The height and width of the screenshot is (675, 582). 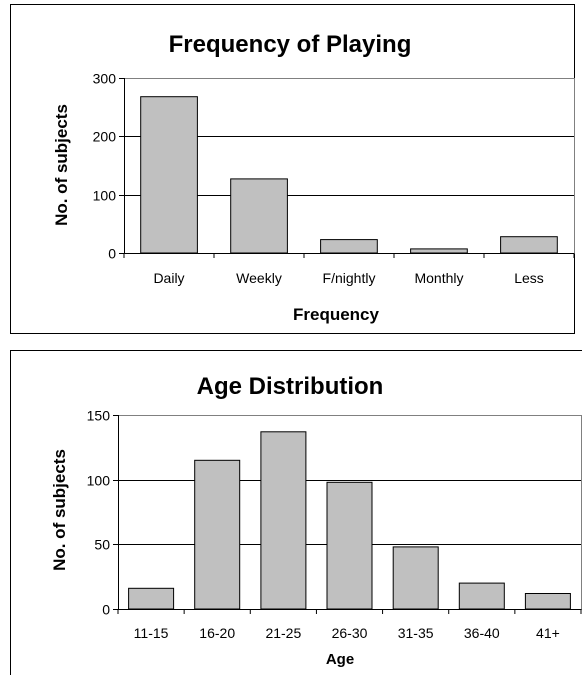 What do you see at coordinates (217, 633) in the screenshot?
I see `x-tick-label: 16-20` at bounding box center [217, 633].